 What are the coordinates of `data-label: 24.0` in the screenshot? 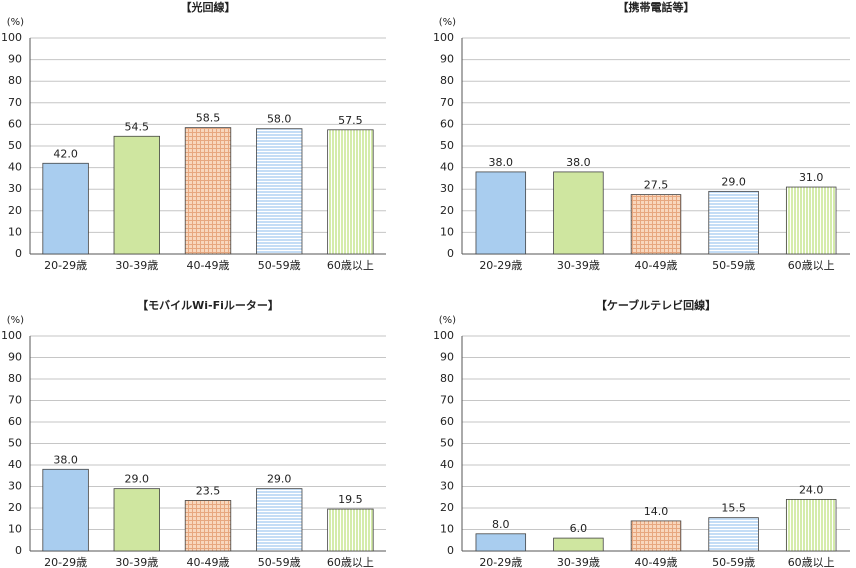 It's located at (811, 489).